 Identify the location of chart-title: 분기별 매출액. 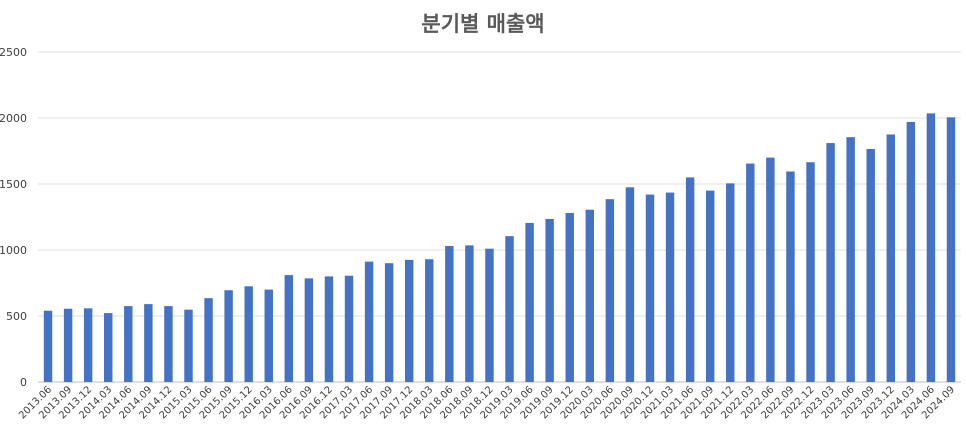
(483, 24).